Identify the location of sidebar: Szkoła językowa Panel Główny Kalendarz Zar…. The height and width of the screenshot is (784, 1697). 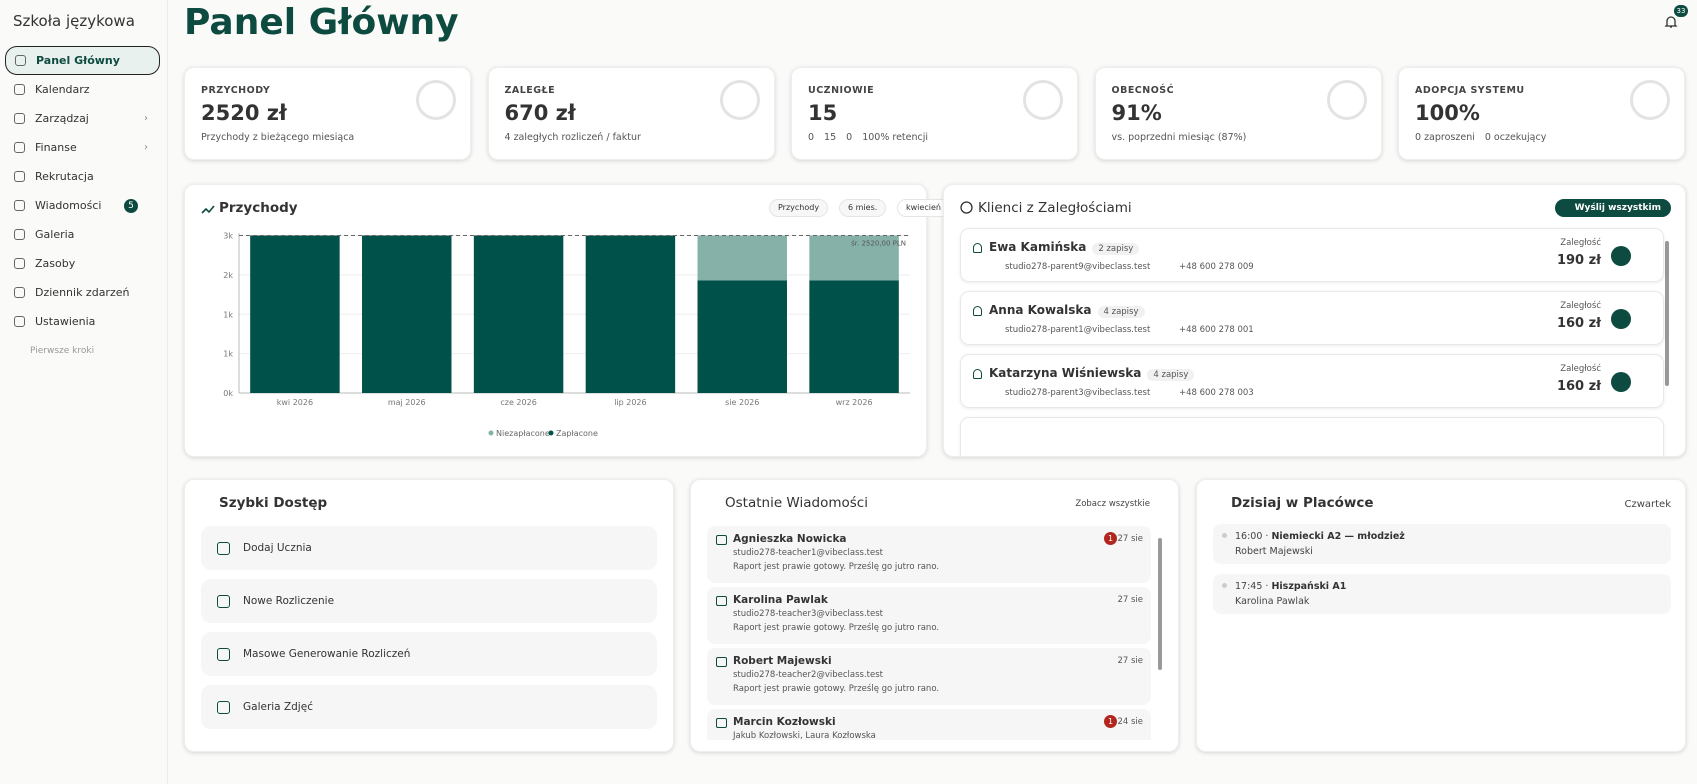
(84, 392).